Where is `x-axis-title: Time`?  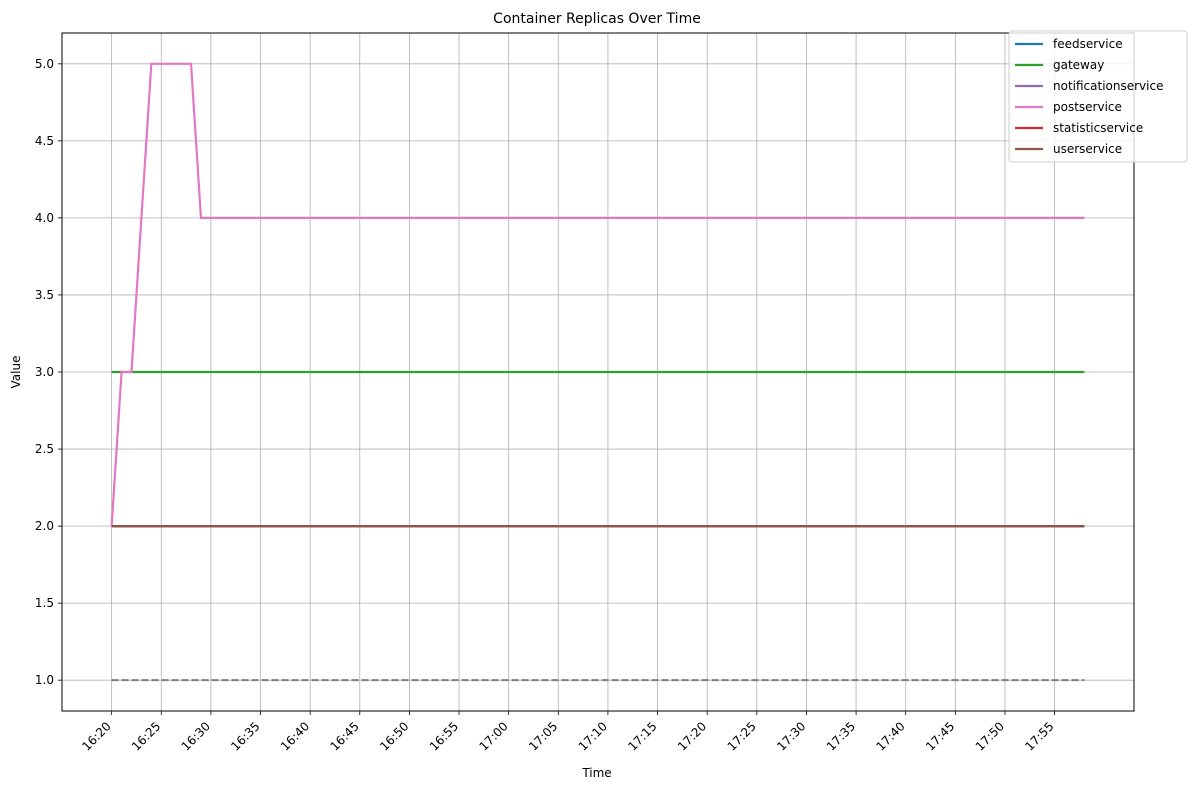
x-axis-title: Time is located at coordinates (596, 773).